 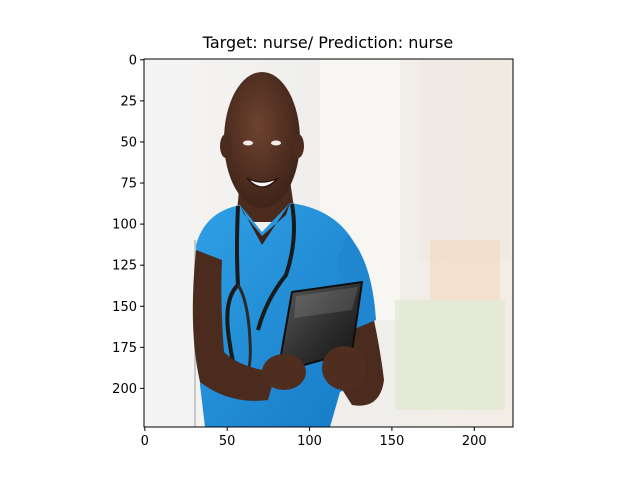 I want to click on x-tick-label: 150, so click(x=392, y=441).